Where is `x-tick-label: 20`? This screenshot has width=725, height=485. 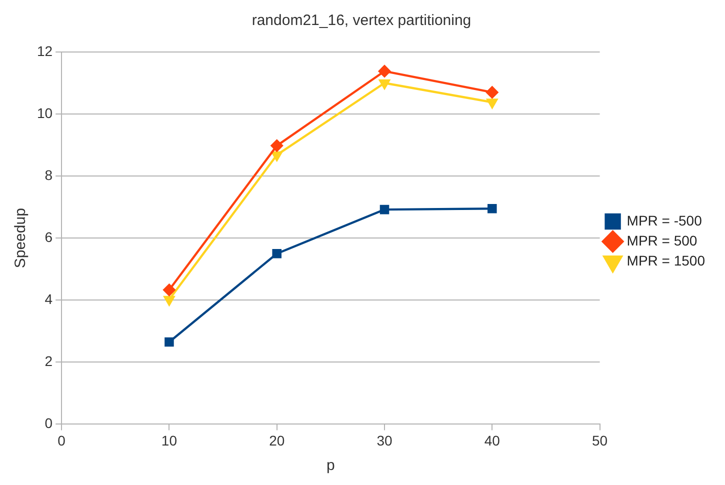
x-tick-label: 20 is located at coordinates (277, 440).